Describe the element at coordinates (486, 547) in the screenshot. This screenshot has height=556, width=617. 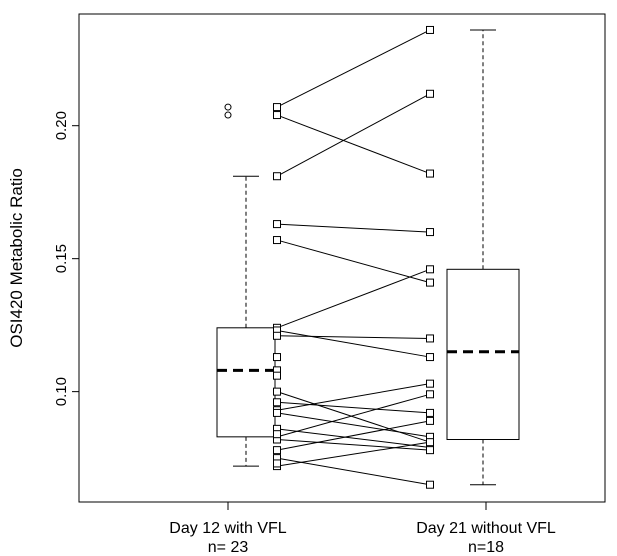
I see `x-tick-label-group-2-line2: n=18` at that location.